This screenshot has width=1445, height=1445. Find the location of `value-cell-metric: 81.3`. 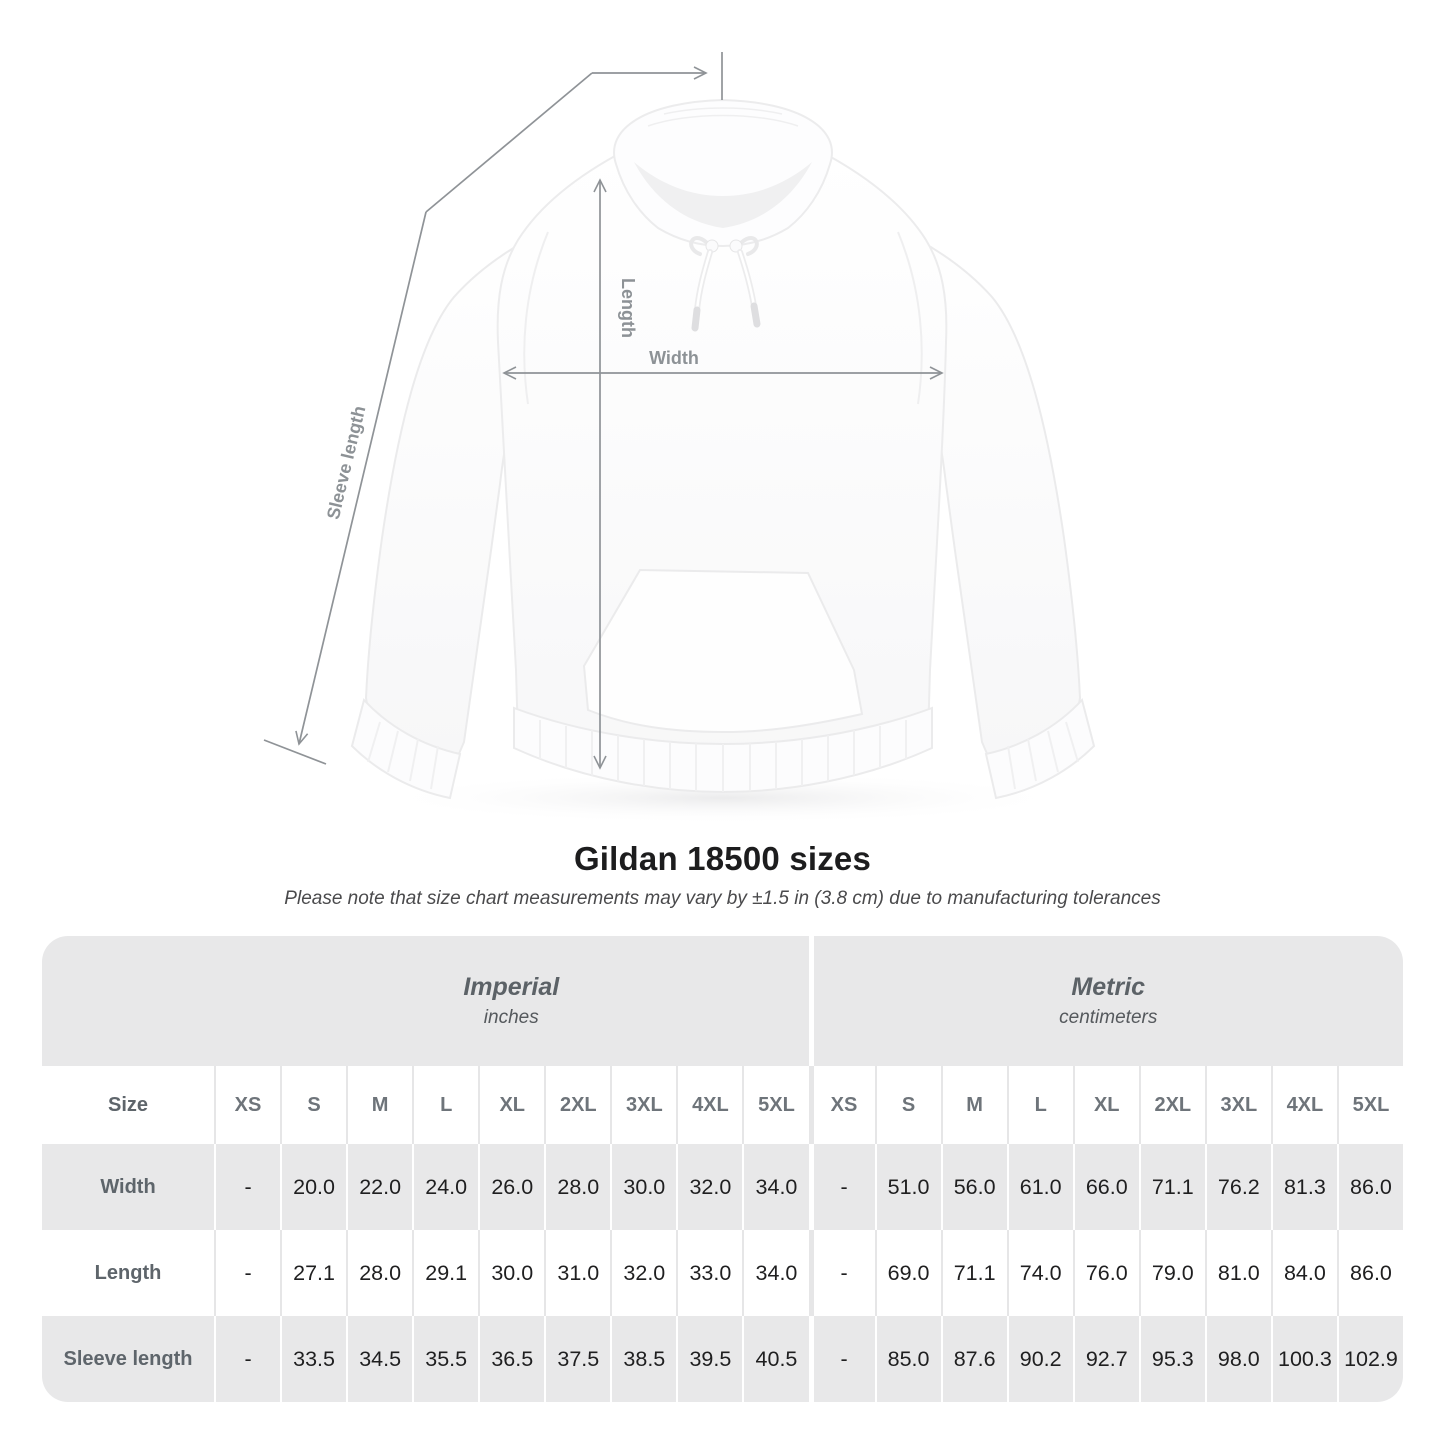

value-cell-metric: 81.3 is located at coordinates (1303, 1187).